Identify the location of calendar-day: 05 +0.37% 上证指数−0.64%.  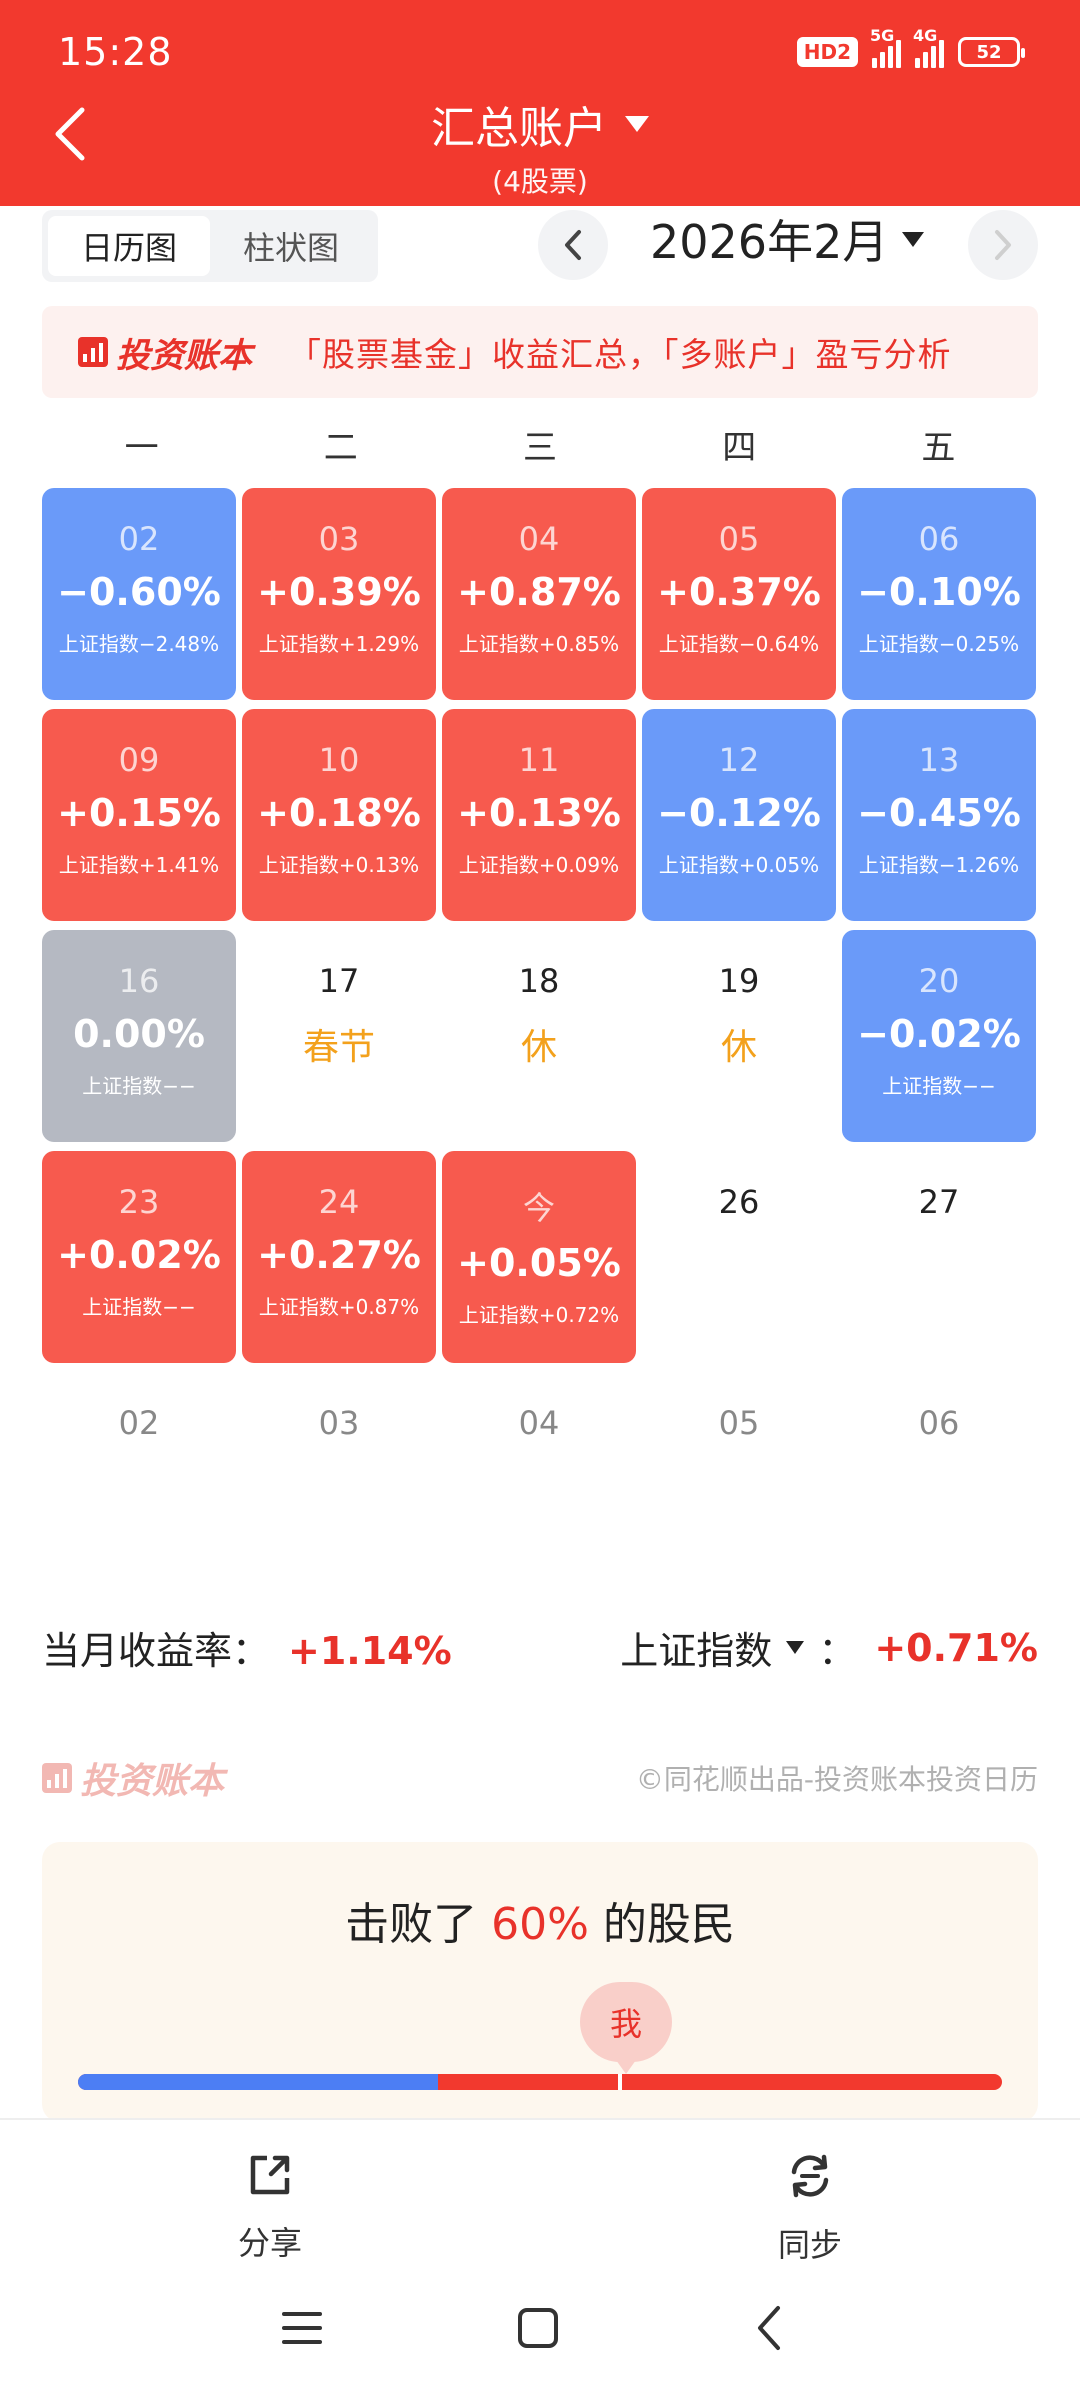
(739, 594).